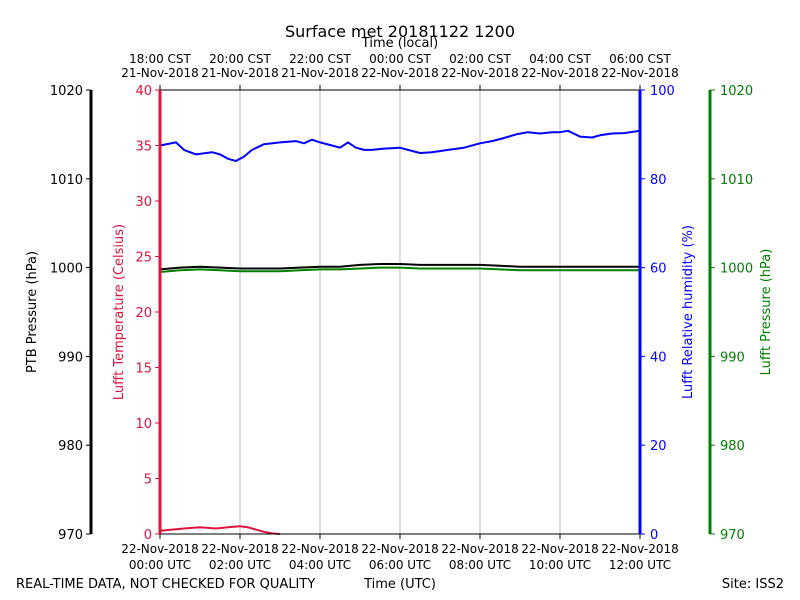  What do you see at coordinates (640, 59) in the screenshot?
I see `x-tick-local-time: 06:00 CST` at bounding box center [640, 59].